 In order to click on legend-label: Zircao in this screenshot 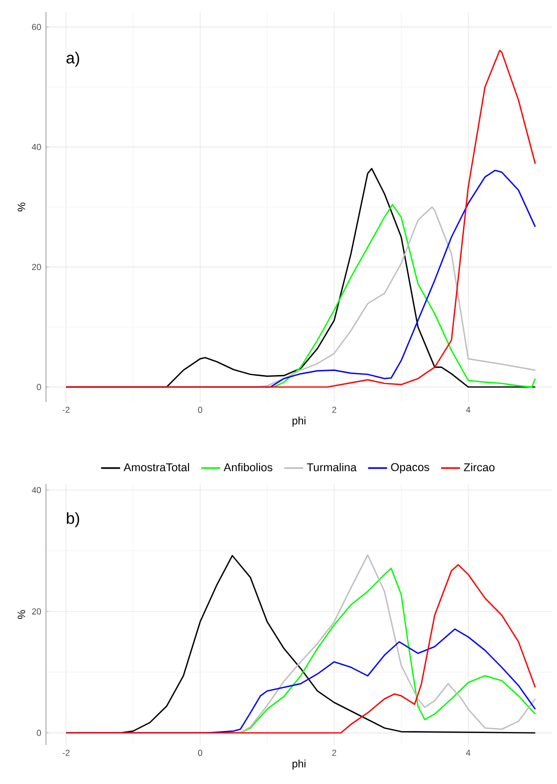, I will do `click(479, 467)`.